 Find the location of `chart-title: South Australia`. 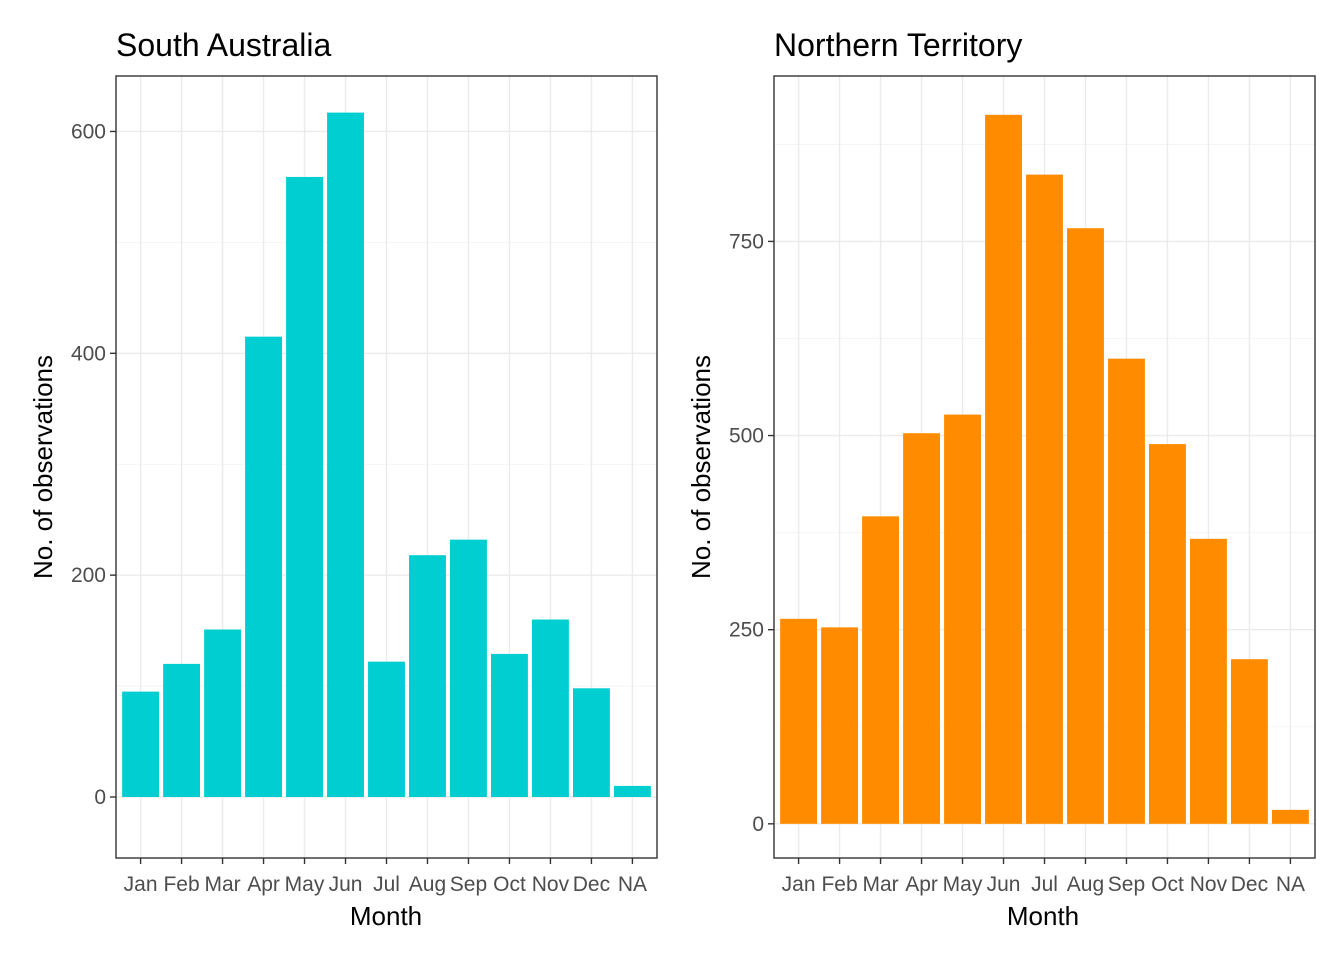

chart-title: South Australia is located at coordinates (223, 45).